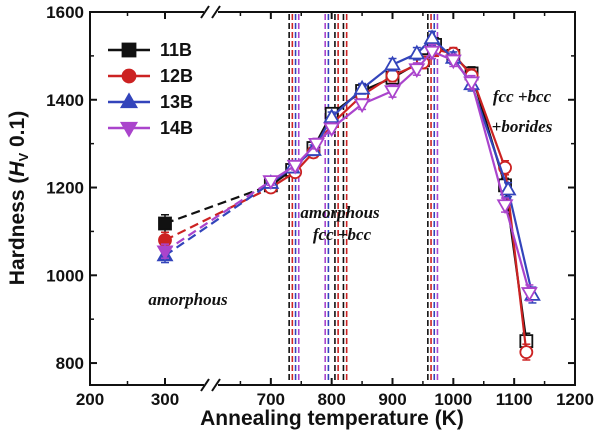  What do you see at coordinates (176, 128) in the screenshot?
I see `legend-label: 14B` at bounding box center [176, 128].